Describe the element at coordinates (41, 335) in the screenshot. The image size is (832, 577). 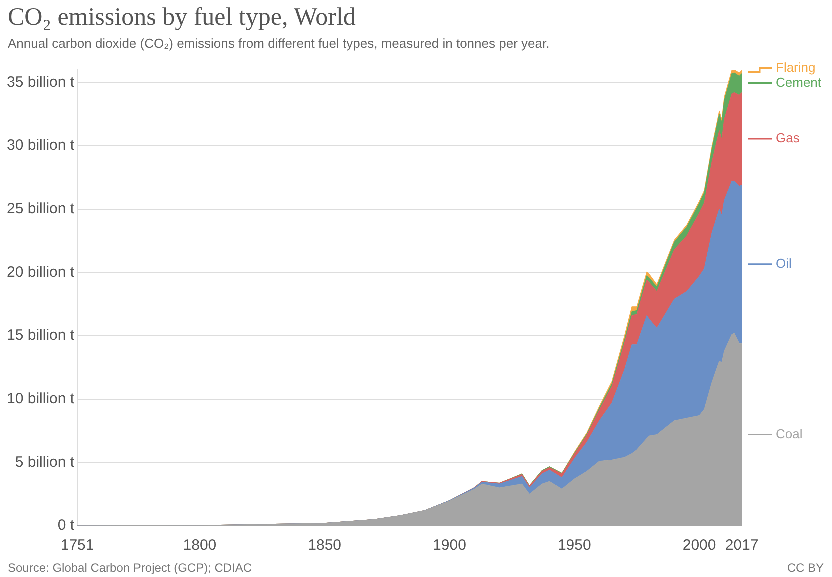
I see `y-tick-label: 15 billion t` at that location.